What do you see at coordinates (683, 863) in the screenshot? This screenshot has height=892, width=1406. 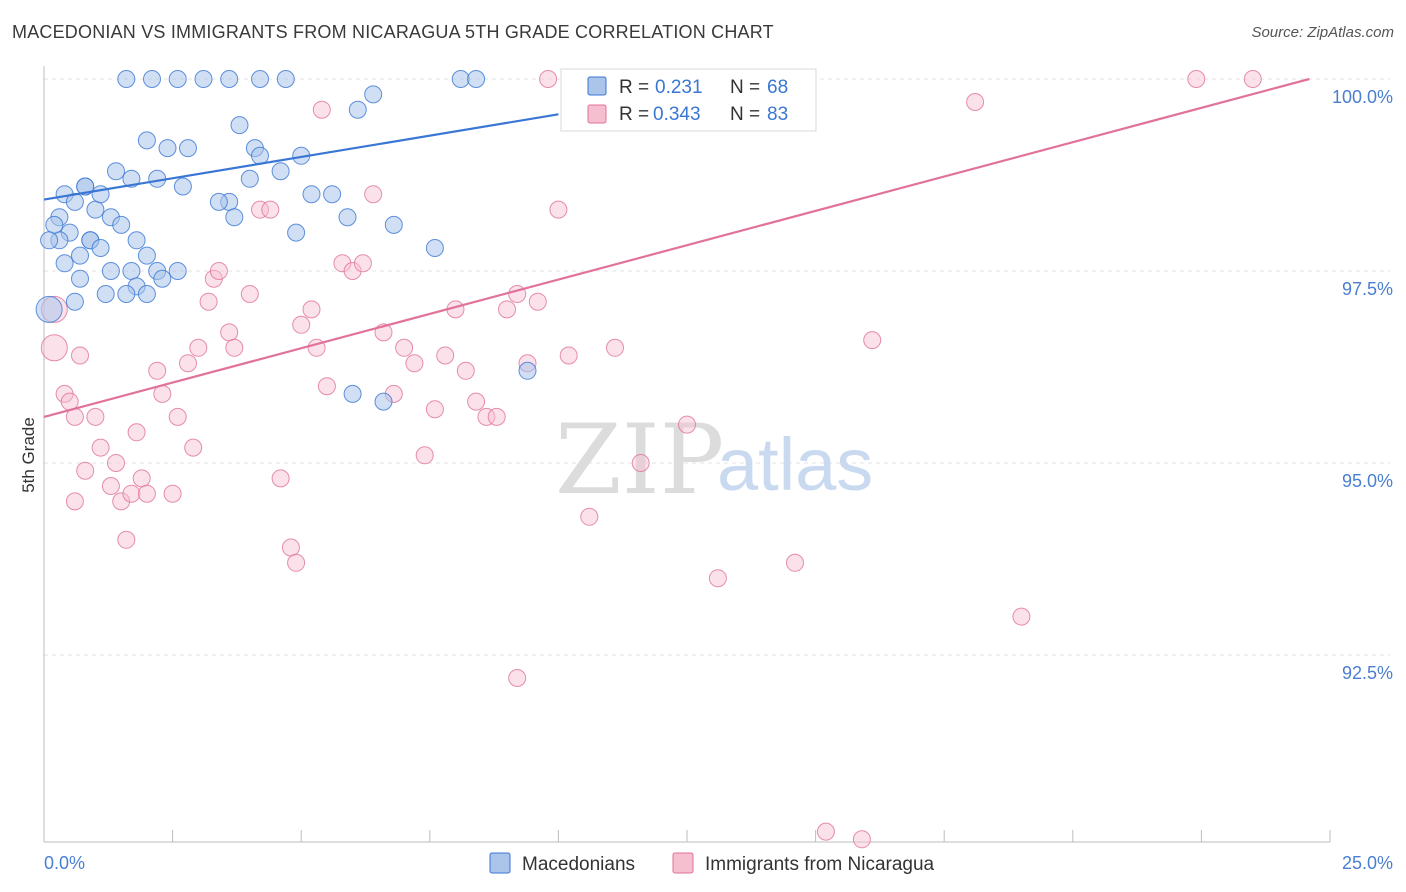 I see `legend-swatch-nicaragua` at bounding box center [683, 863].